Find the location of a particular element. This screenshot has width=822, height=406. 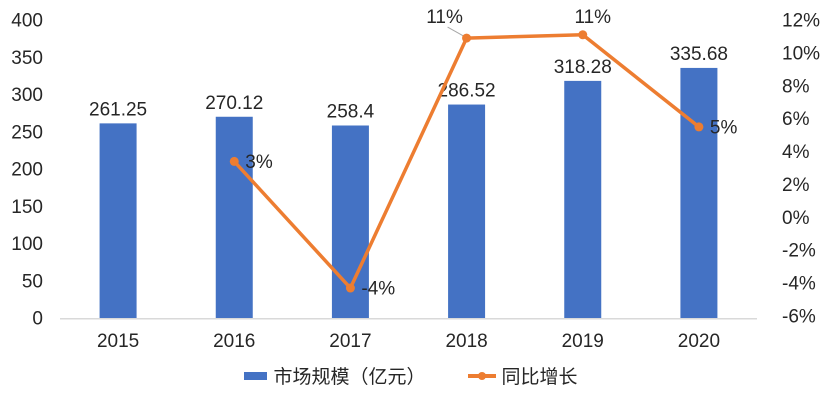

right-axis-tick: 4% is located at coordinates (796, 152).